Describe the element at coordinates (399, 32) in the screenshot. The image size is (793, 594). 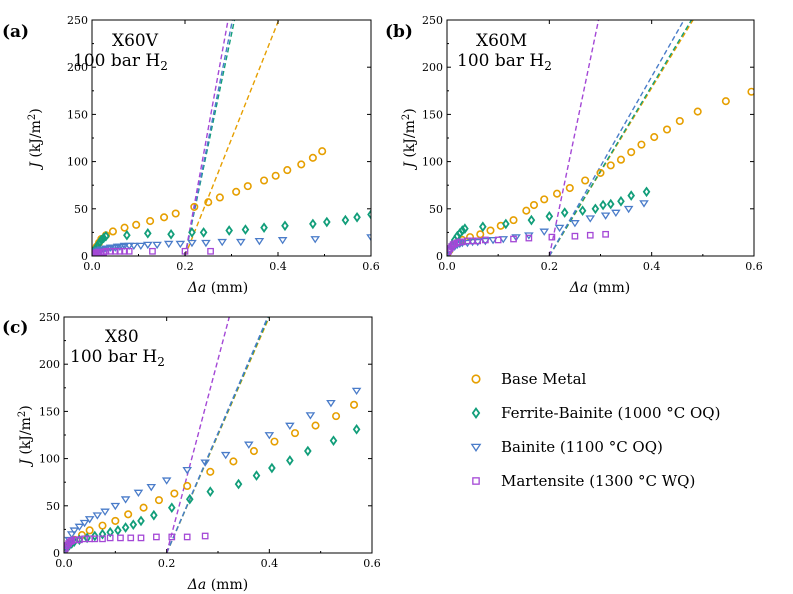
I see `panel-label-b: (b)` at that location.